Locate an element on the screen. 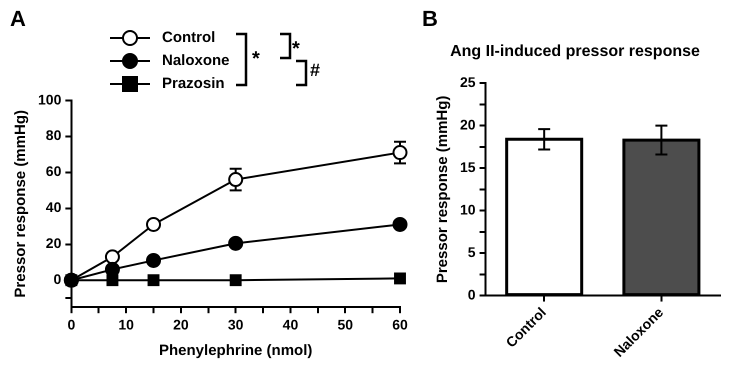  x-tick-label: 20 is located at coordinates (181, 324).